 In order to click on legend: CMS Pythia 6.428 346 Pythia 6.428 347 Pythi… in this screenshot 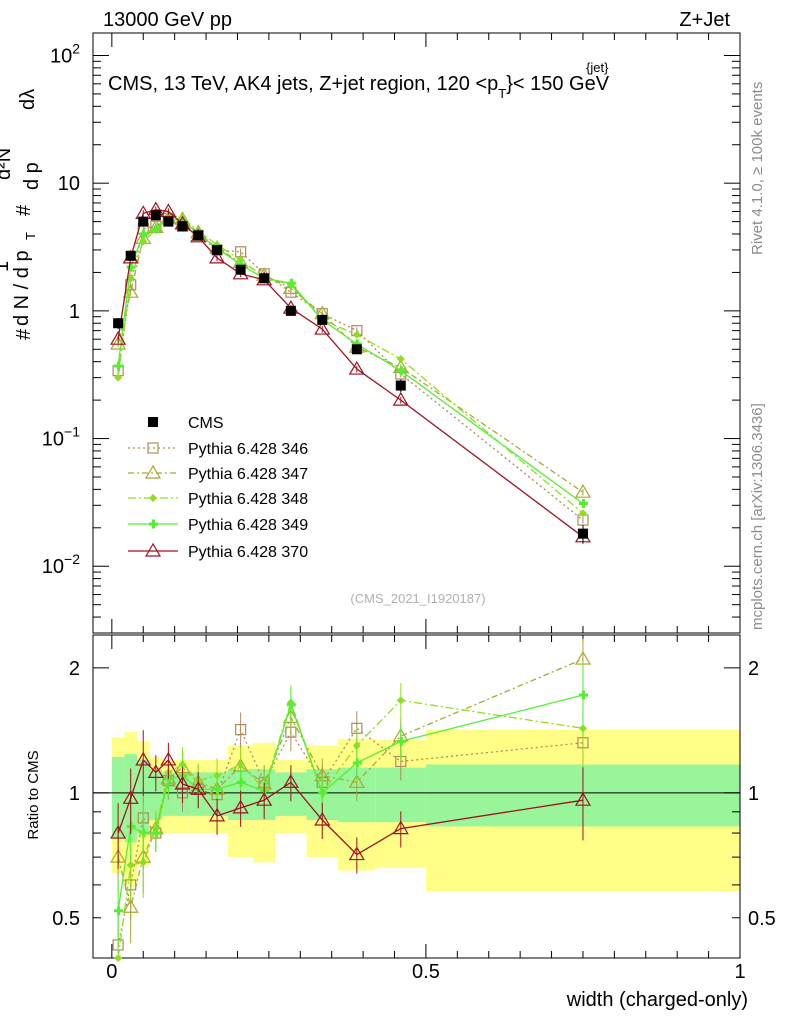, I will do `click(218, 488)`.